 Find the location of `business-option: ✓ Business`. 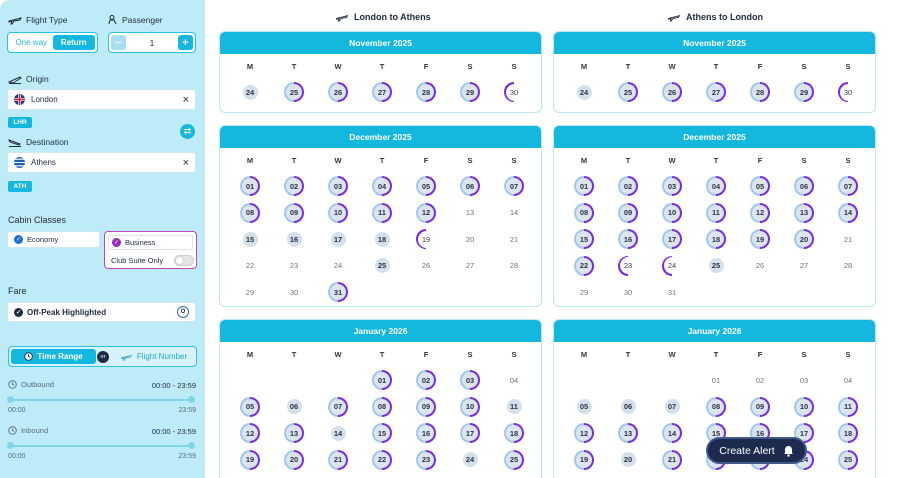

business-option: ✓ Business is located at coordinates (150, 242).